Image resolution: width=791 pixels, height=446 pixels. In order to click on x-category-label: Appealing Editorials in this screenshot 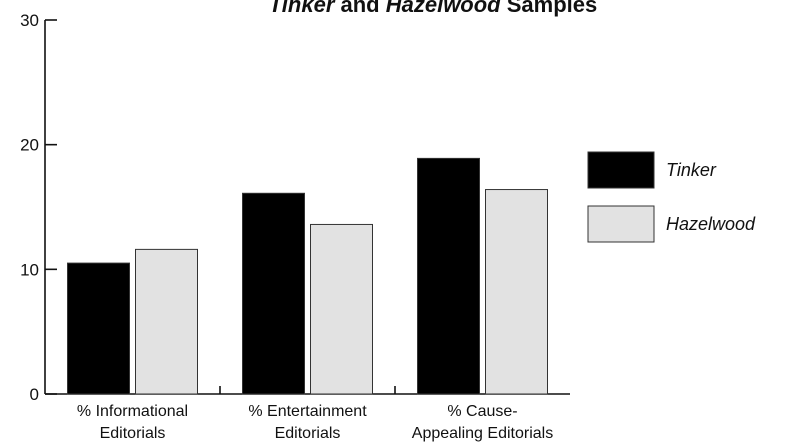, I will do `click(482, 433)`.